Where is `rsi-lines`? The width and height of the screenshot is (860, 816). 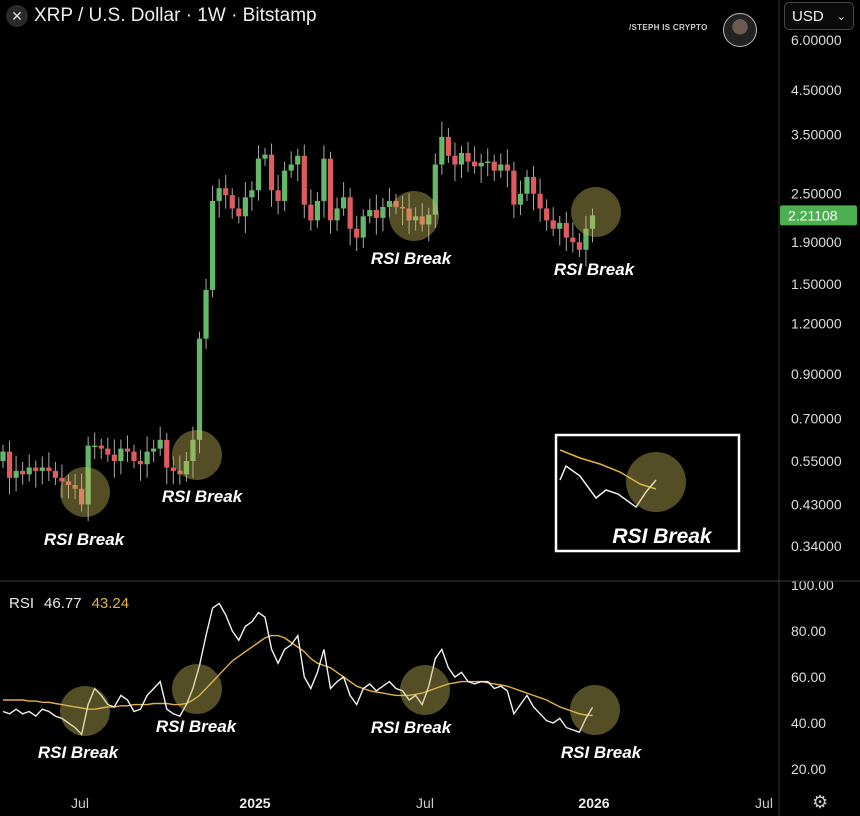
rsi-lines is located at coordinates (298, 669).